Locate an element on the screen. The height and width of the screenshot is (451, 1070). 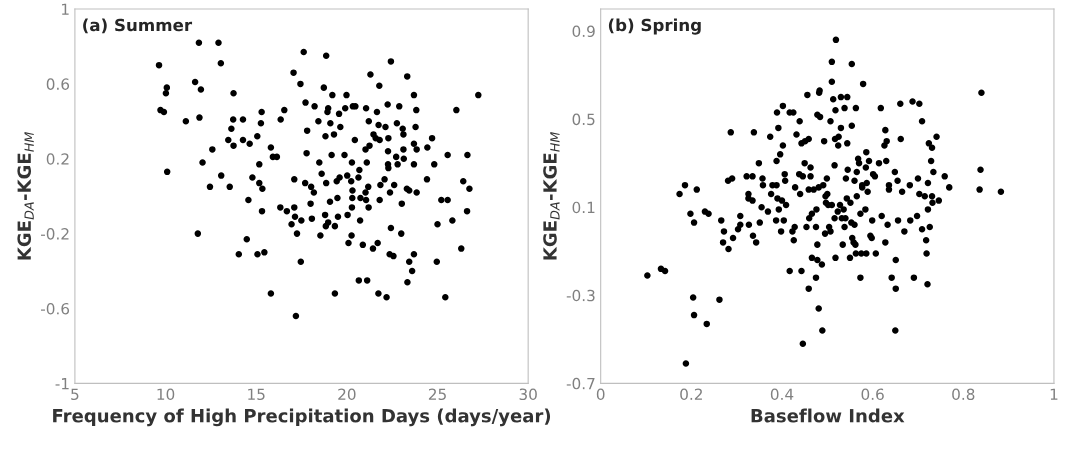
y-tick-label: -0.7 is located at coordinates (580, 383).